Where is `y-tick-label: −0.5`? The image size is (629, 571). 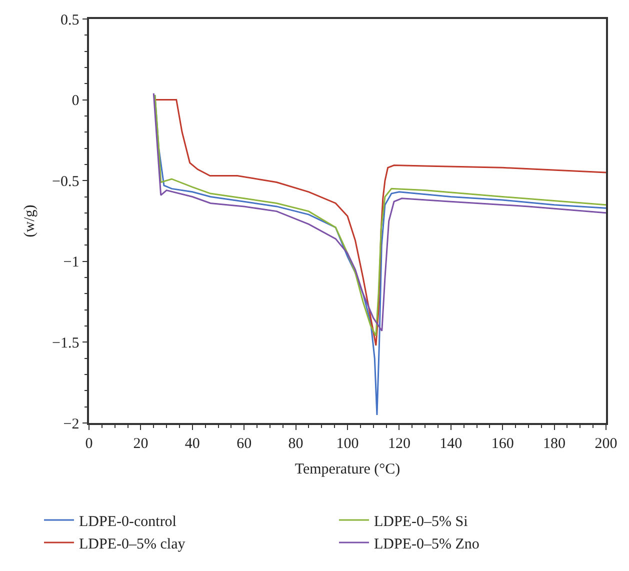 y-tick-label: −0.5 is located at coordinates (66, 182).